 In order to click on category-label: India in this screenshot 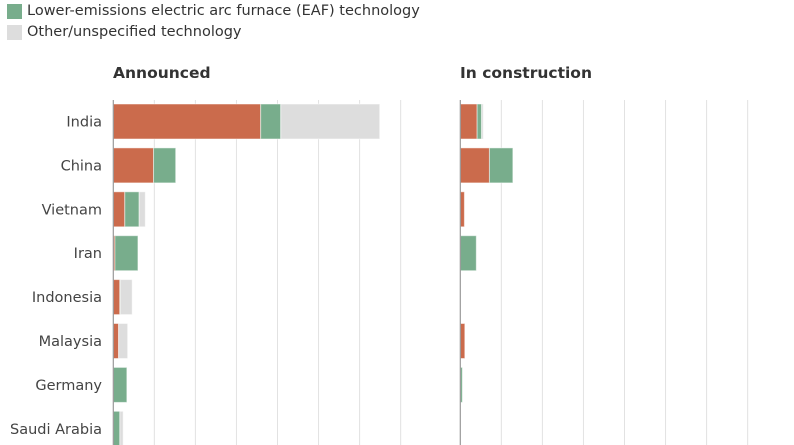, I will do `click(84, 123)`.